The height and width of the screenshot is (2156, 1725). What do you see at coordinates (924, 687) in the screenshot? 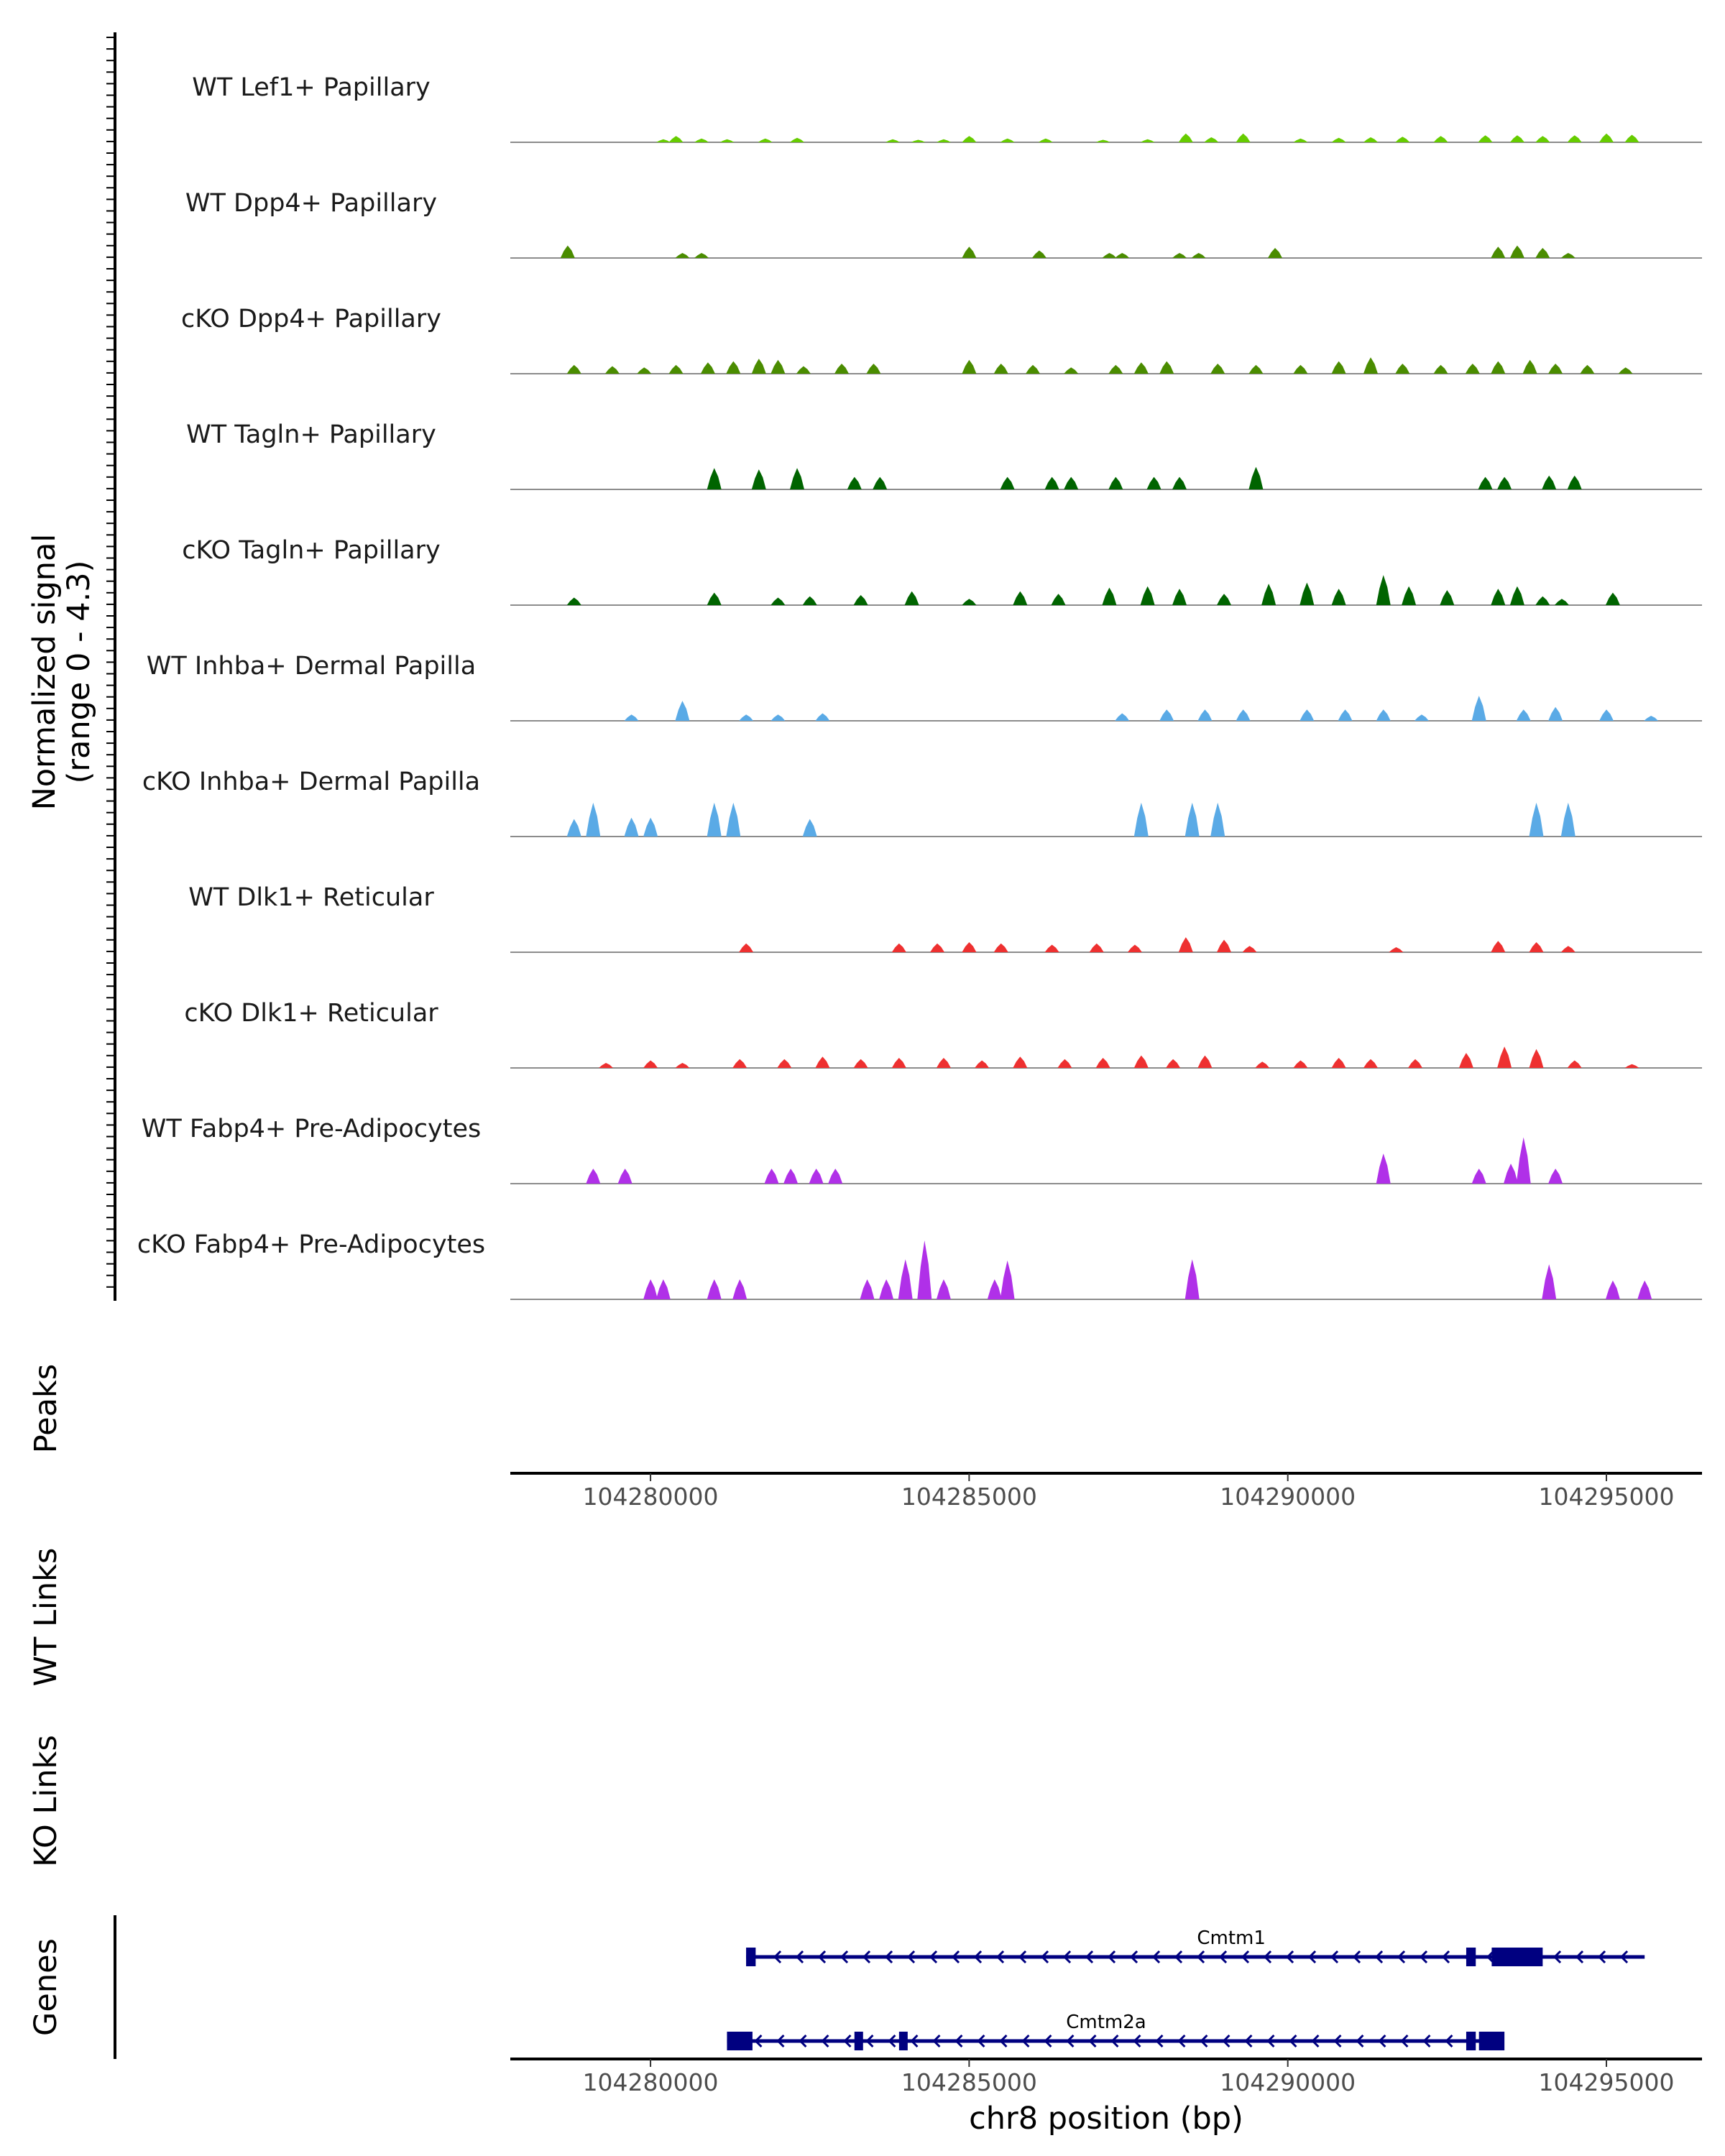
I see `track-6: WT Inhba+ Dermal Papilla` at bounding box center [924, 687].